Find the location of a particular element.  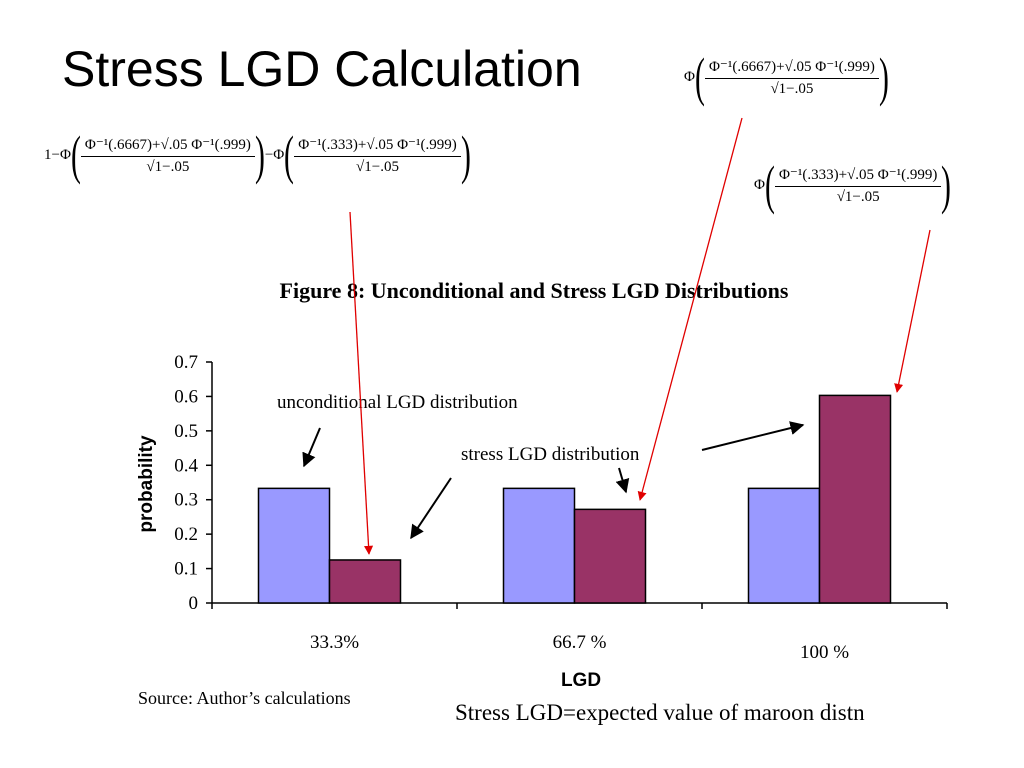

y-tick-label: 0.4 is located at coordinates (186, 465).